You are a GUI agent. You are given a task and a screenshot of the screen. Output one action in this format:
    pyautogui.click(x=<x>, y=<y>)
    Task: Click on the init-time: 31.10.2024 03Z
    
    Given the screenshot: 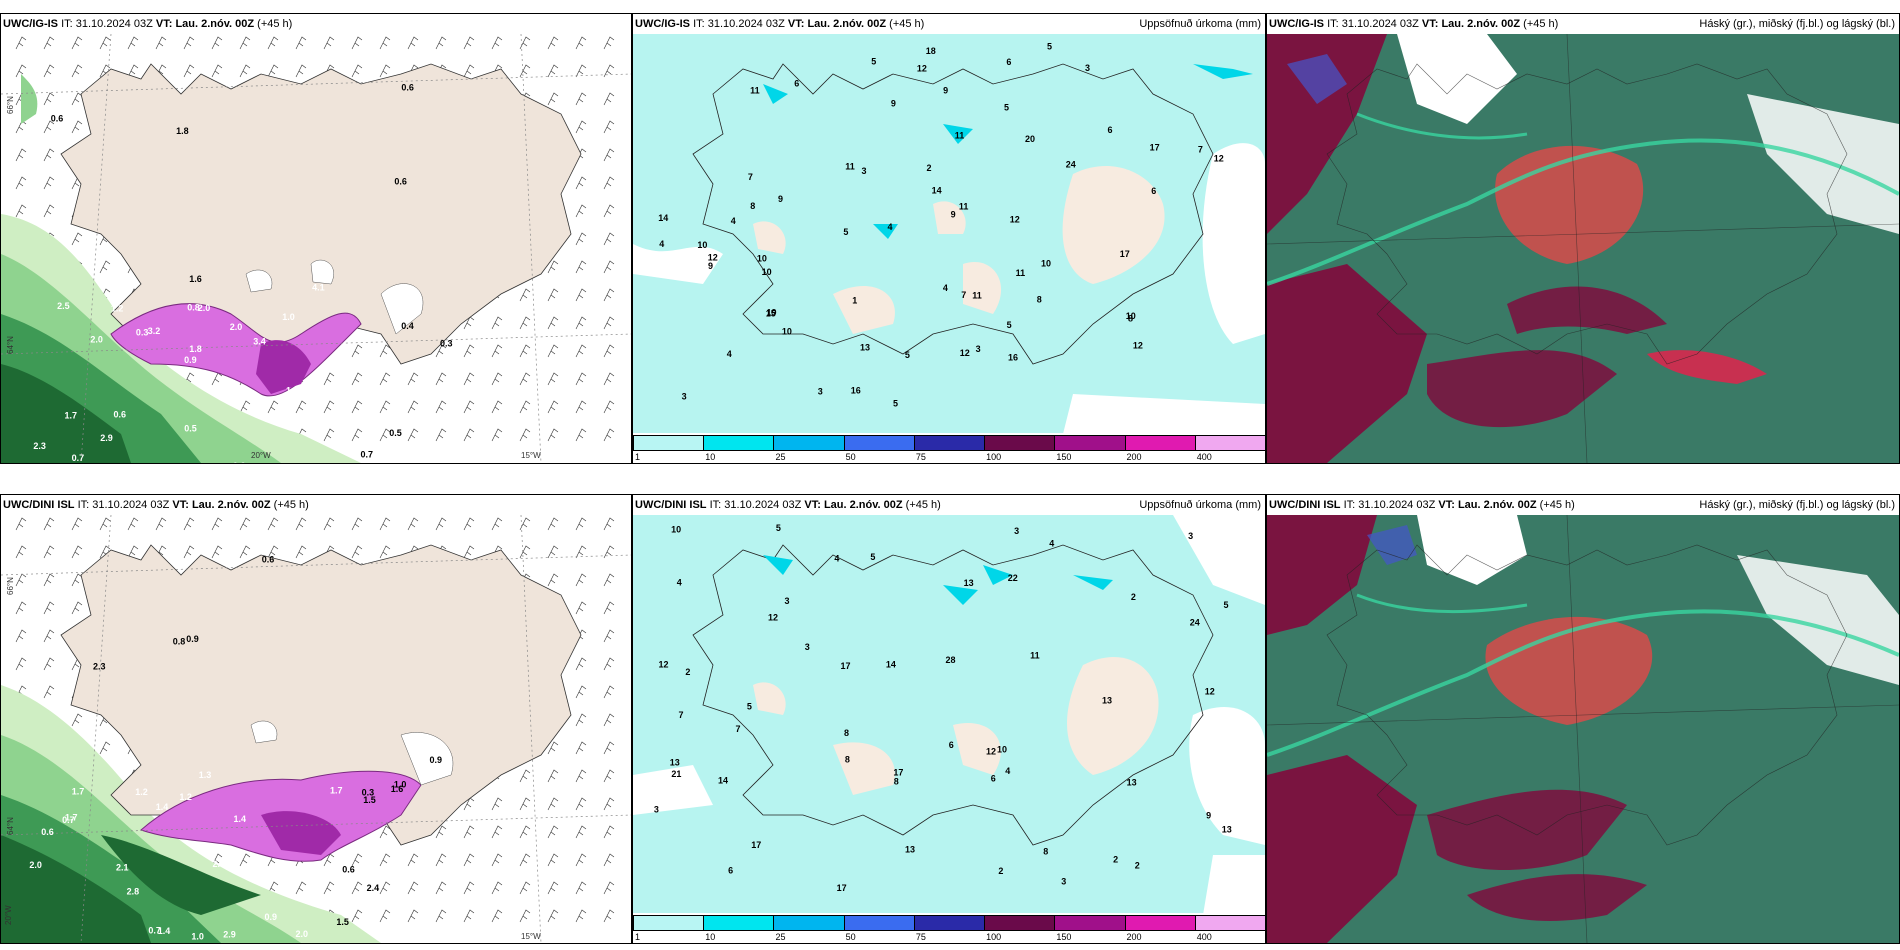 What is the action you would take?
    pyautogui.click(x=131, y=505)
    